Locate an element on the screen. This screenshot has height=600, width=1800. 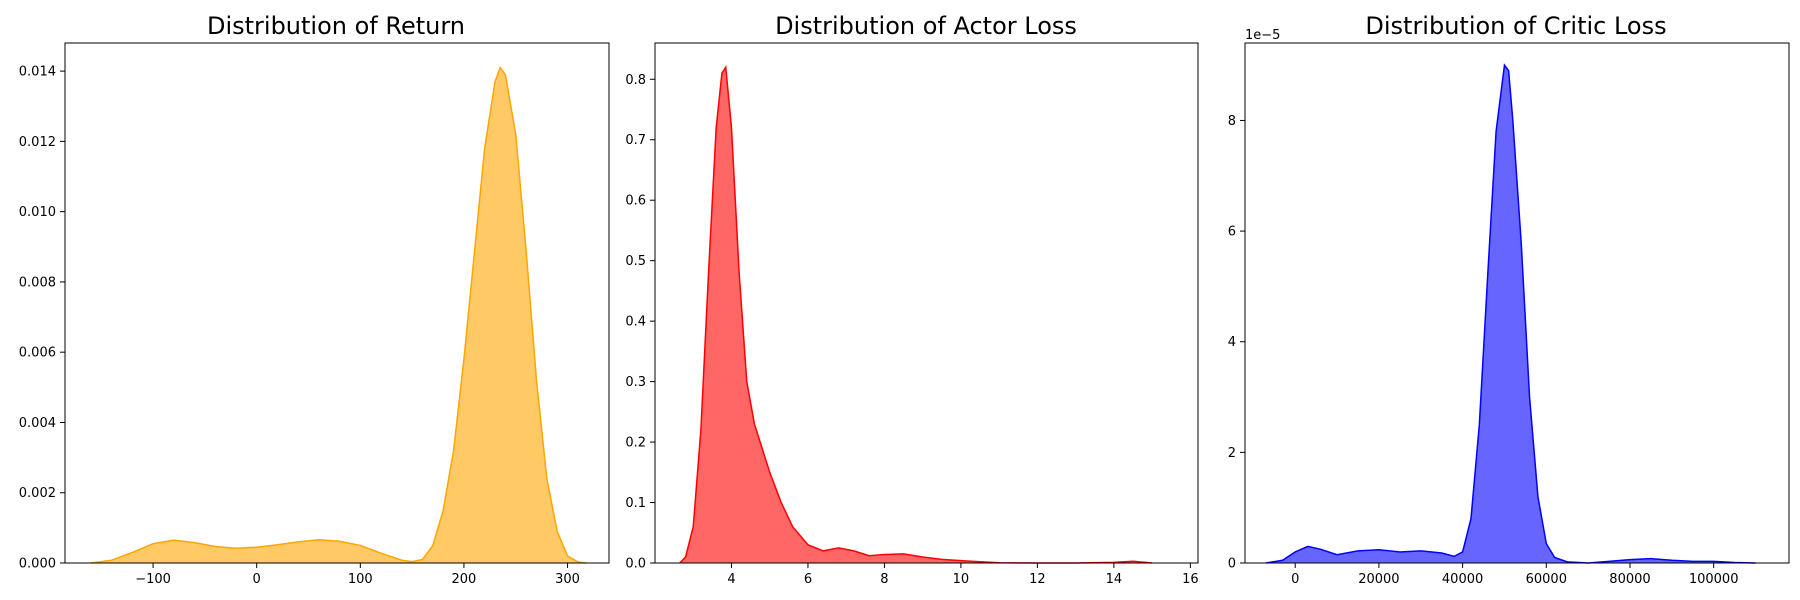
return-y-tick-label: 0.000 is located at coordinates (37, 564).